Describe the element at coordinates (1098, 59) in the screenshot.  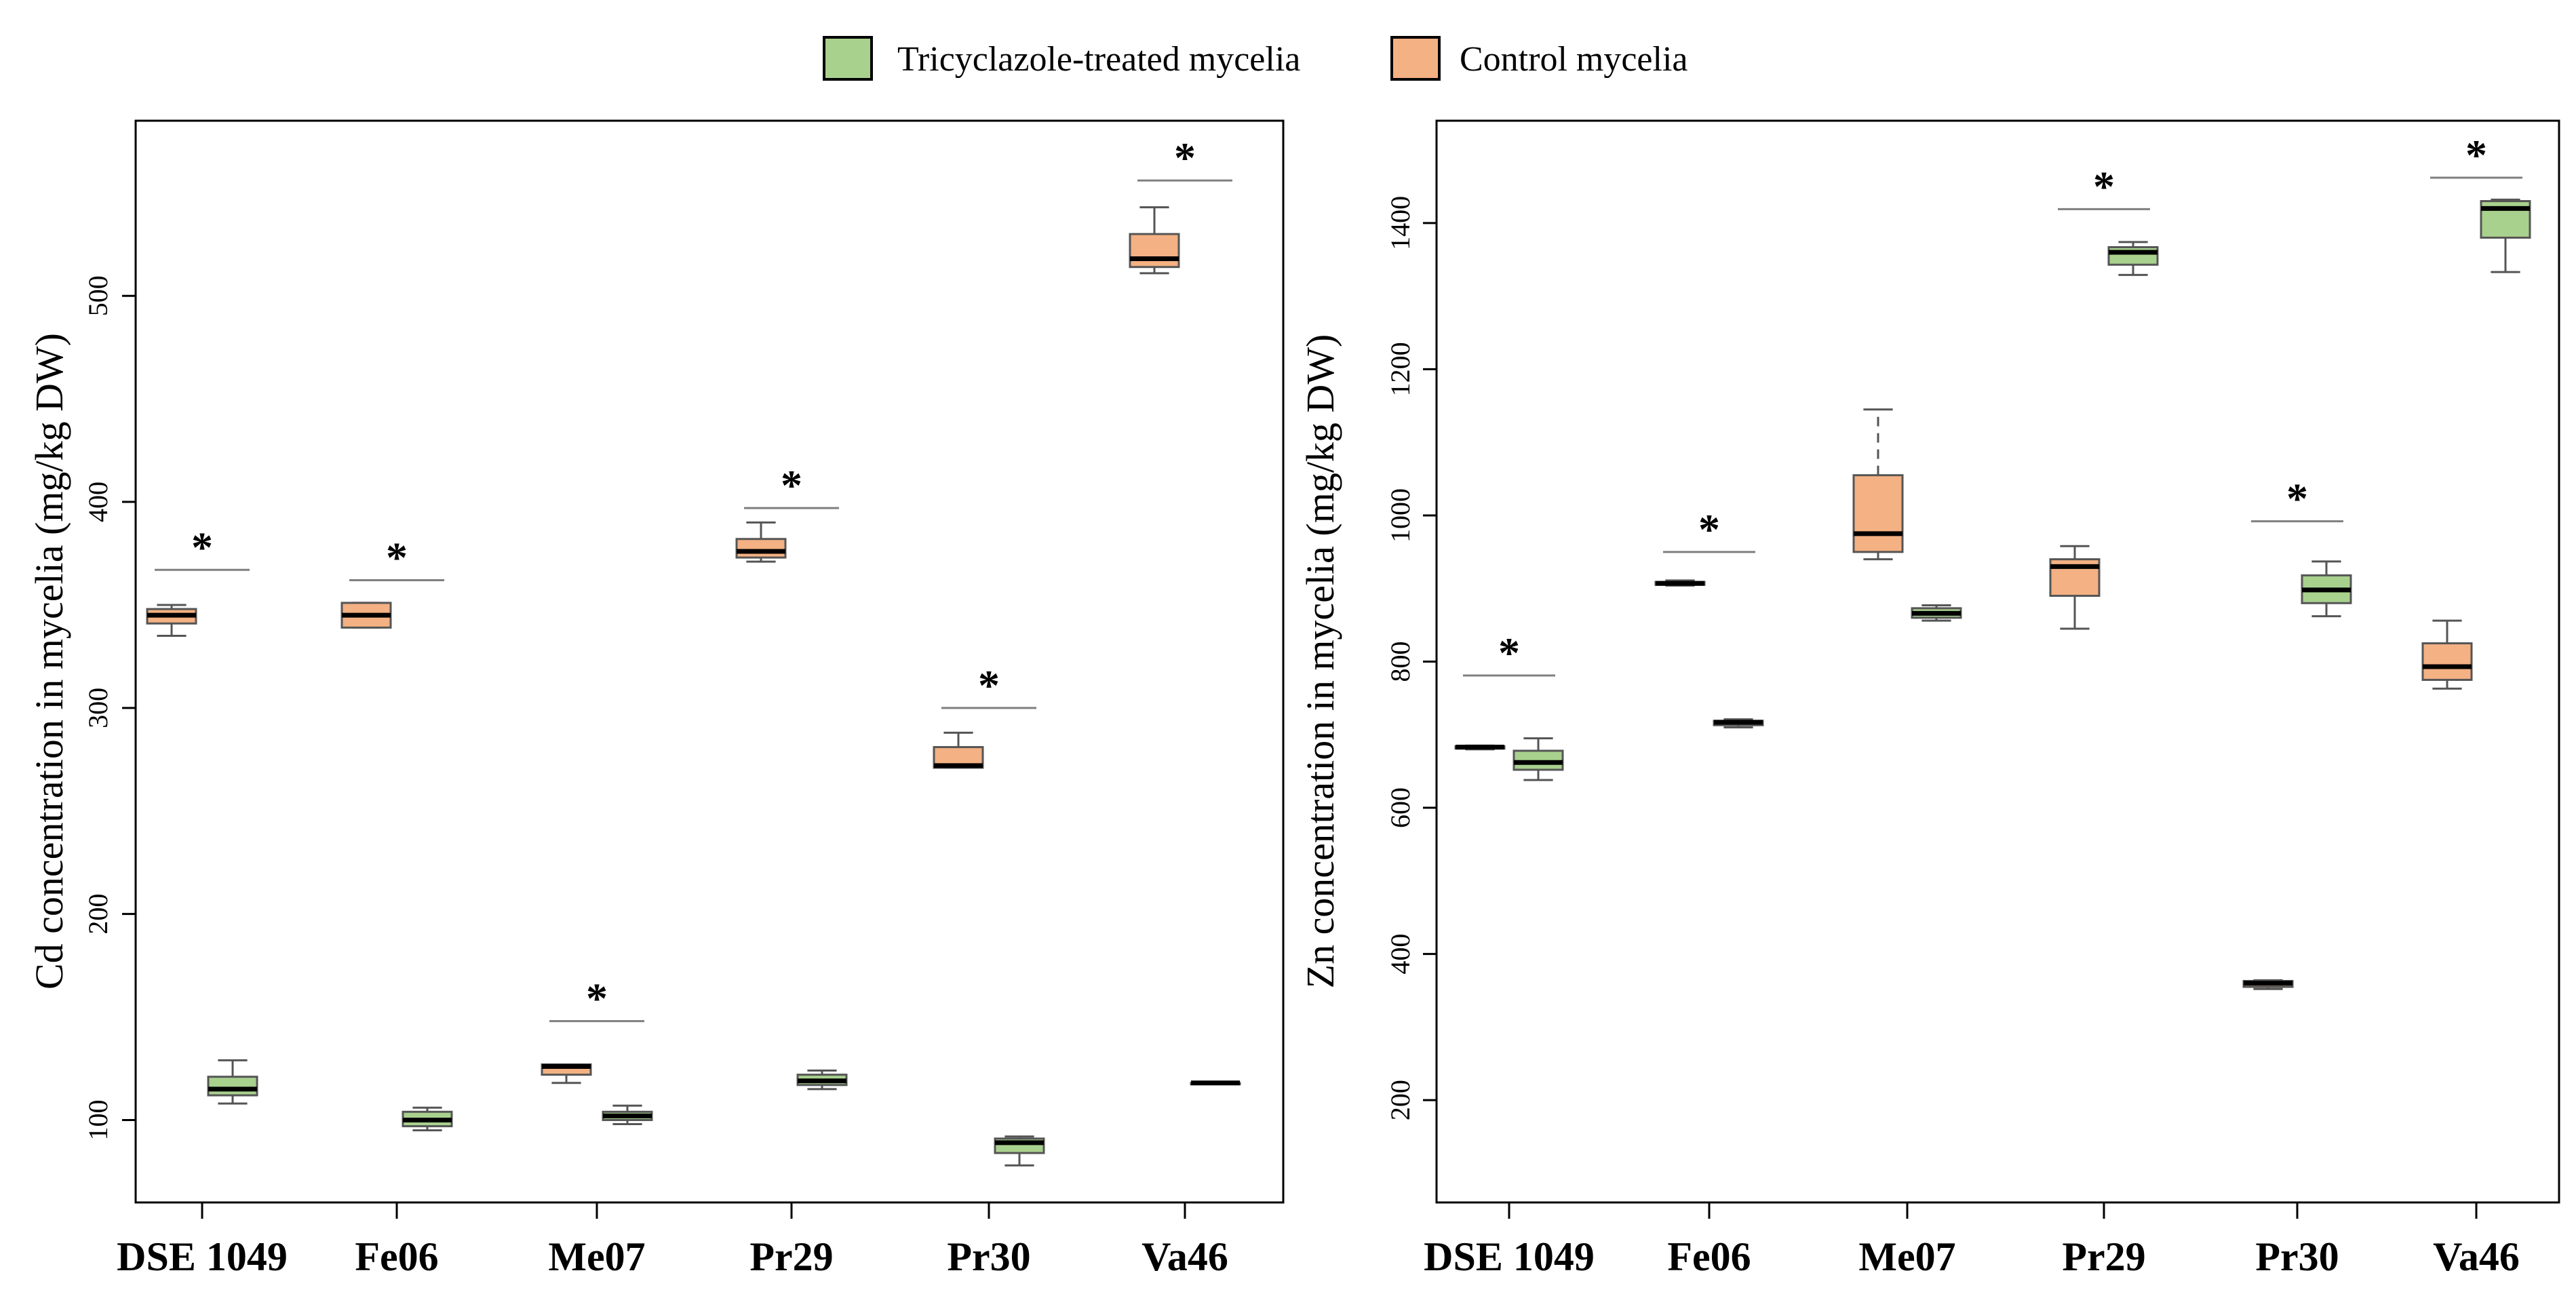
I see `legend-label-treated: Tricyclazole-treated mycelia` at that location.